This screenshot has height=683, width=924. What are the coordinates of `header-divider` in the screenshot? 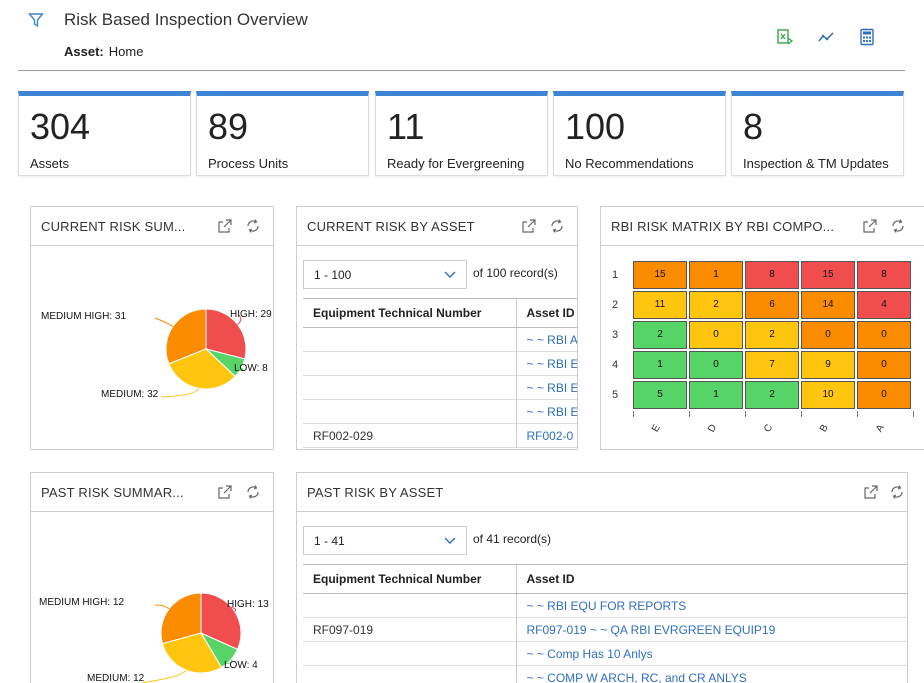 It's located at (461, 70).